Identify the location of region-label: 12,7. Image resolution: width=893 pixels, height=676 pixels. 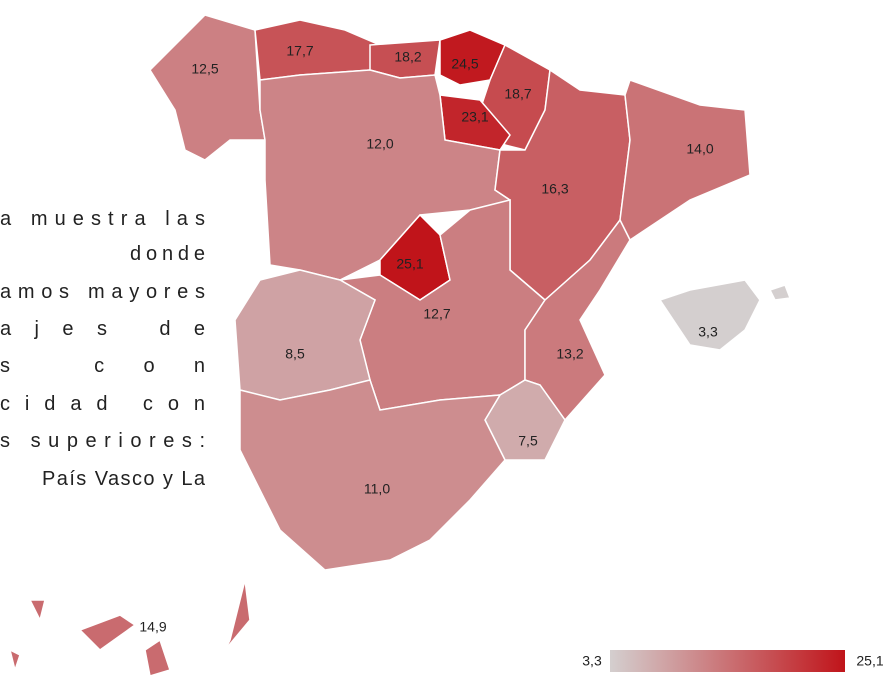
(436, 314).